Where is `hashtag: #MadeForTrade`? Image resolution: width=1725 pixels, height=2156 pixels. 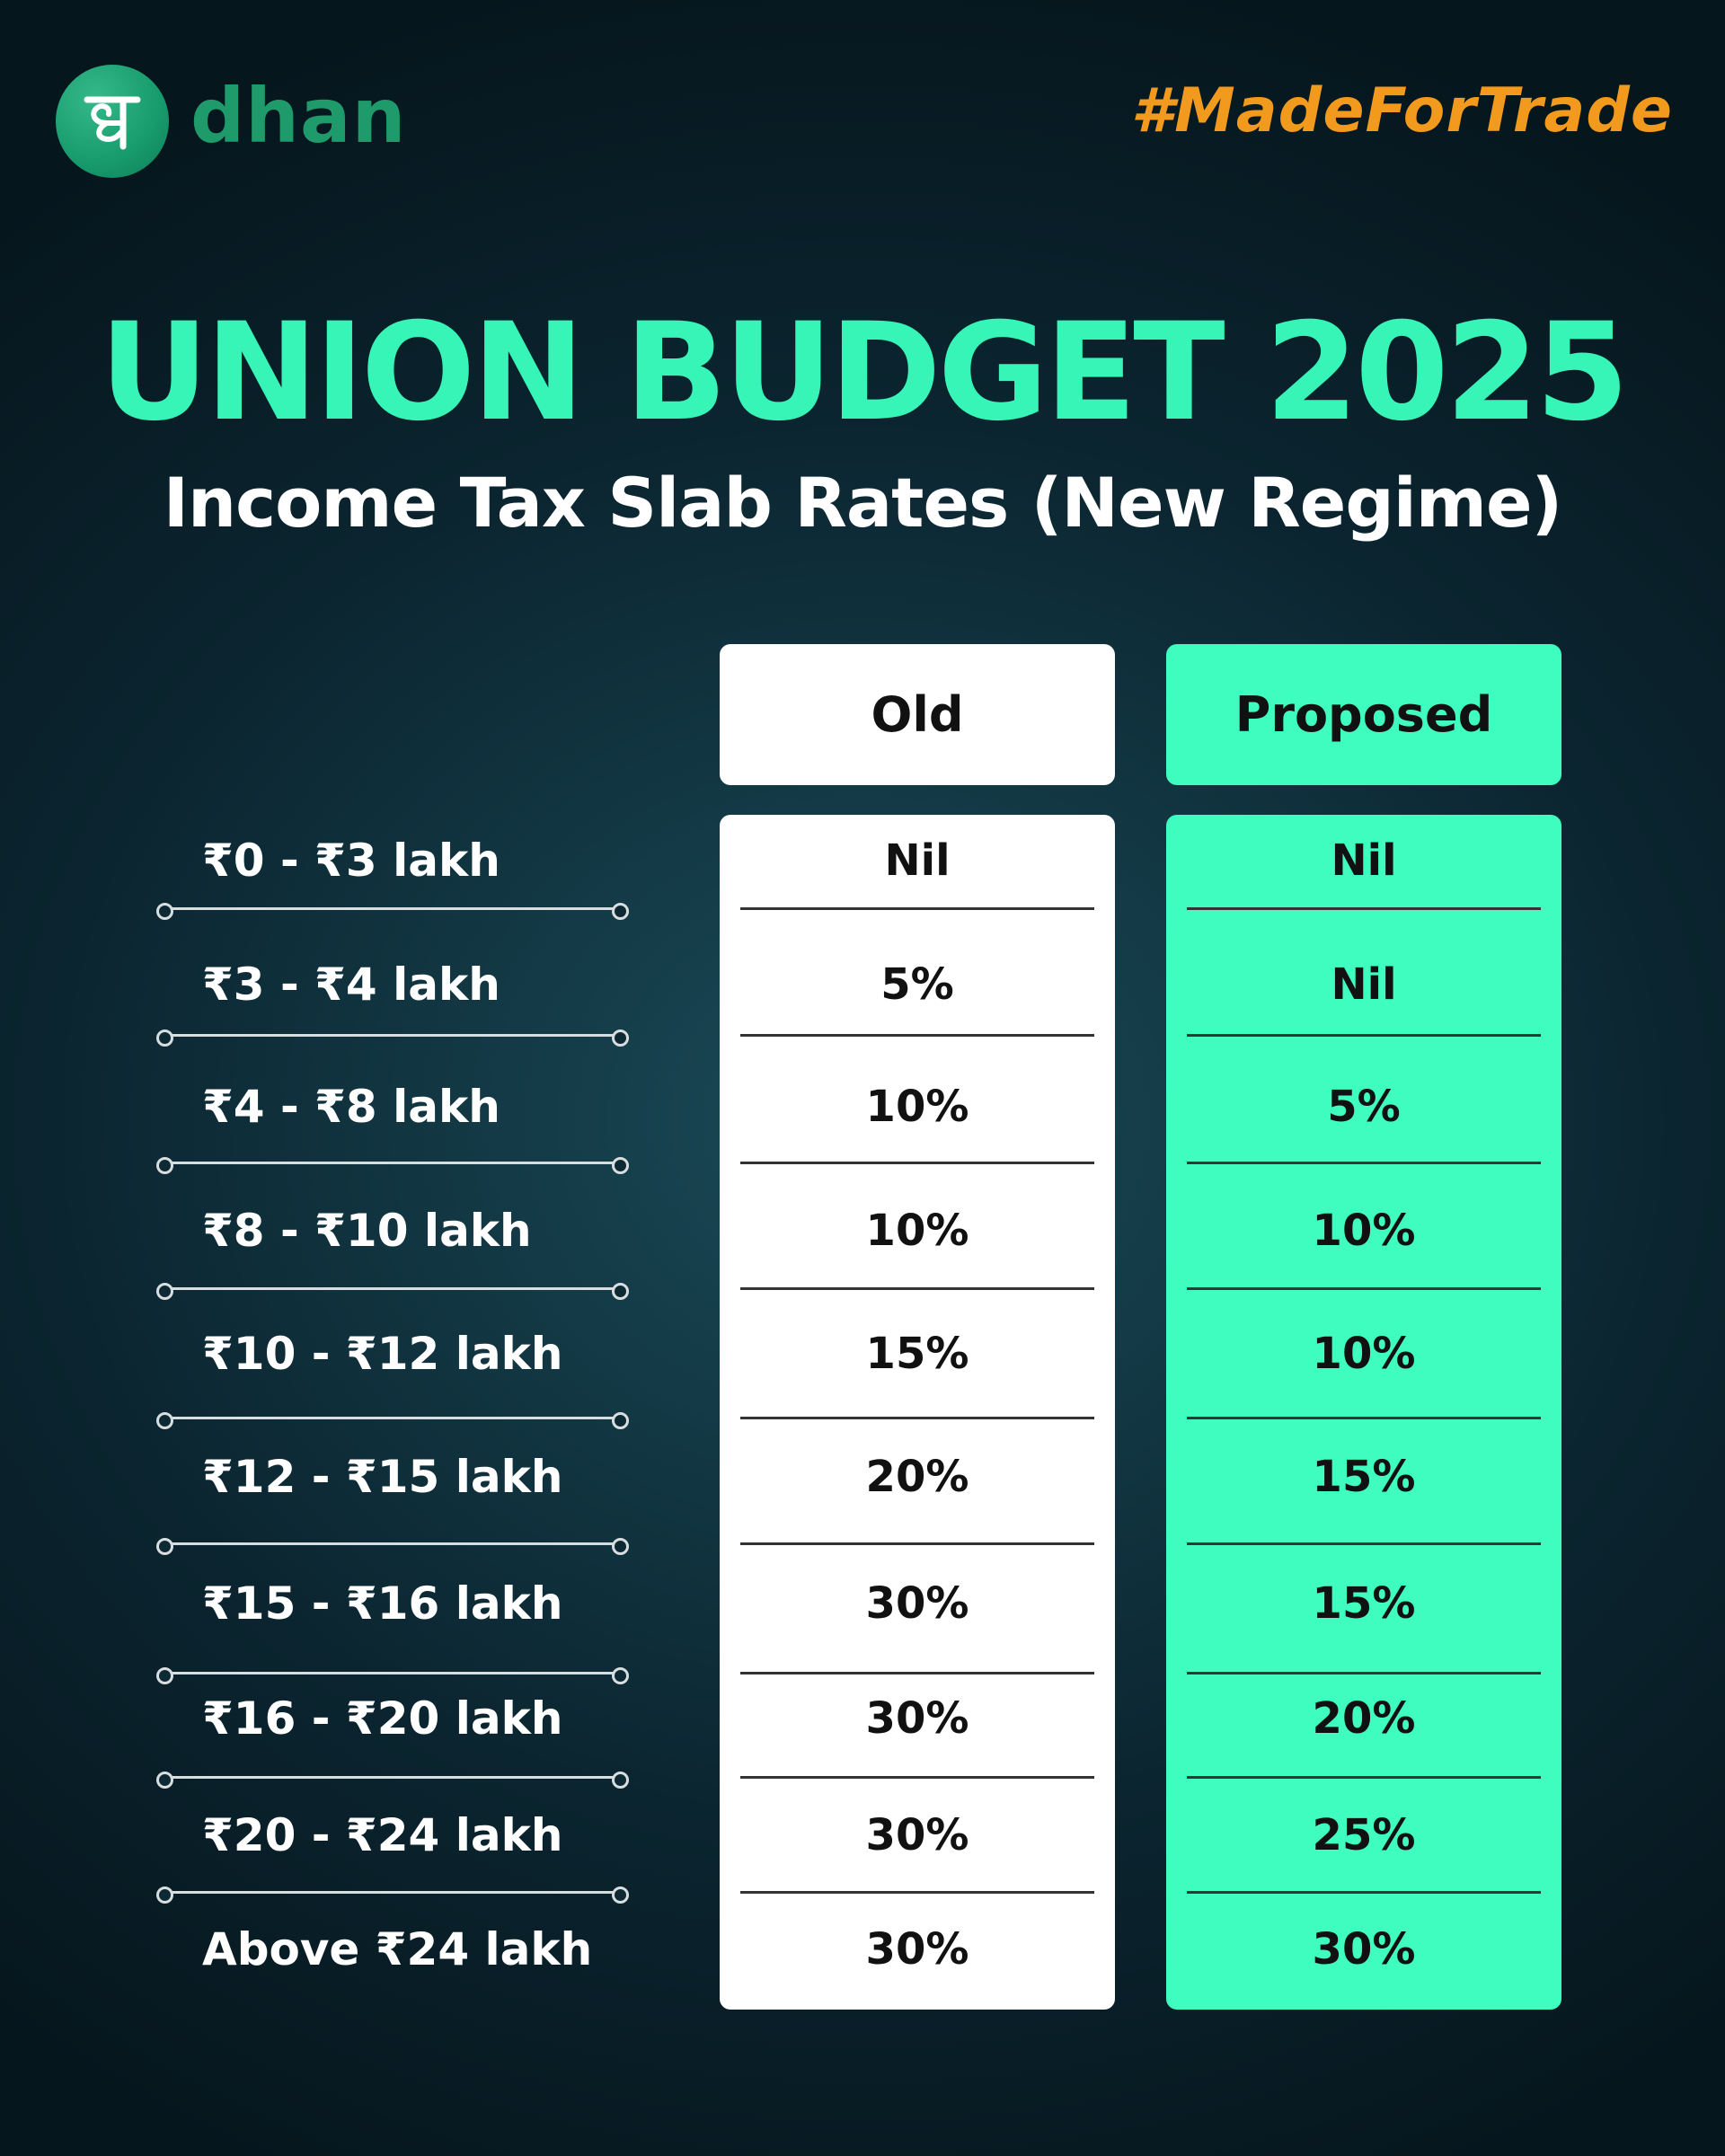
hashtag: #MadeForTrade is located at coordinates (1401, 111).